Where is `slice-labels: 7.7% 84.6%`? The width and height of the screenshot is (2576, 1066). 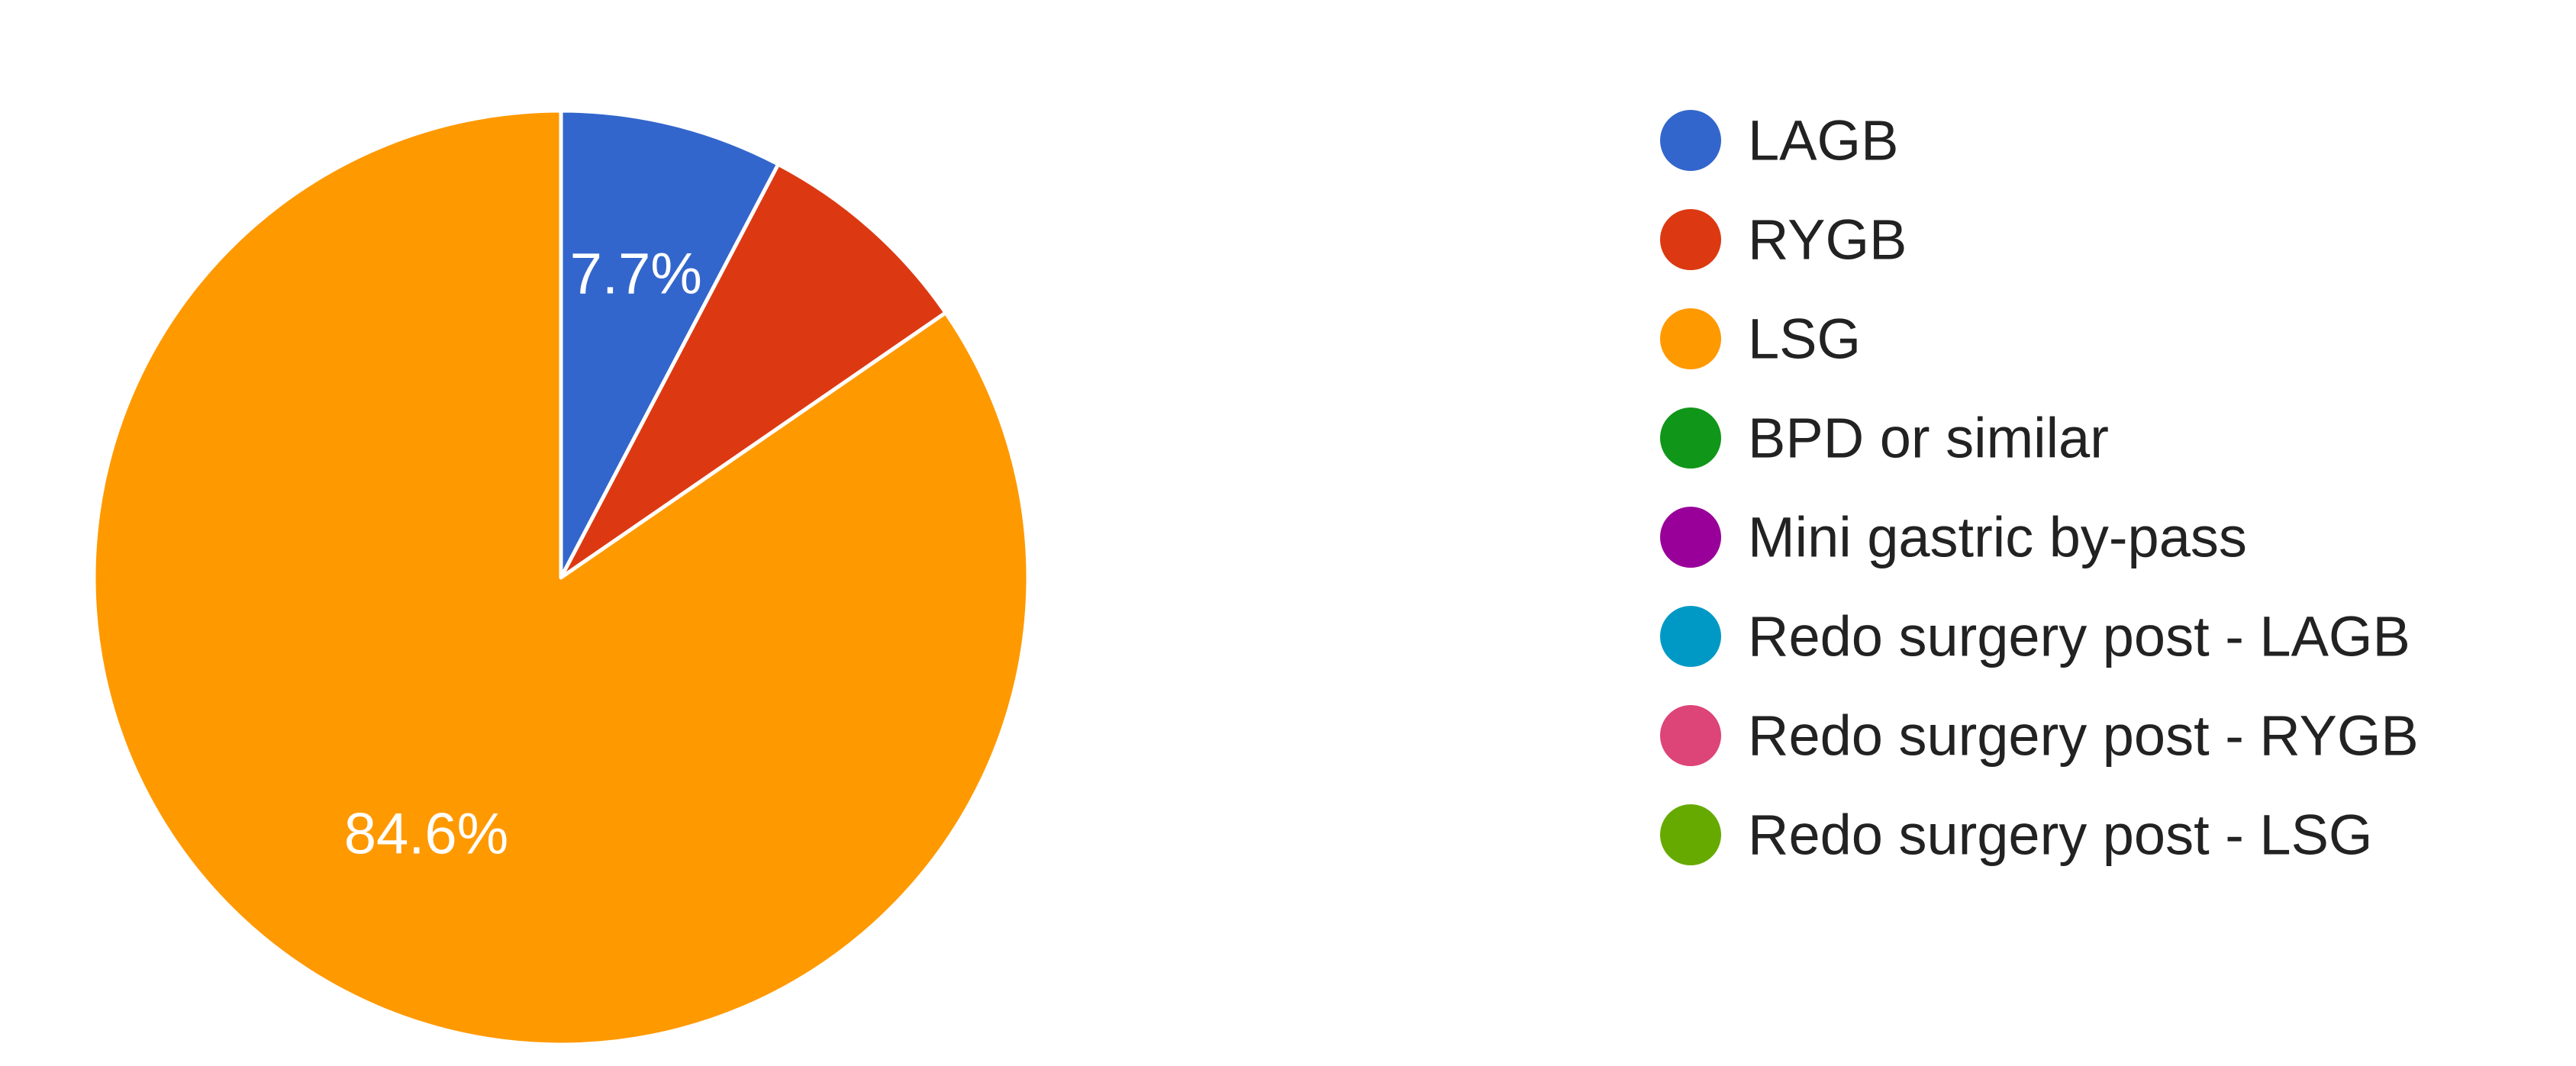
slice-labels: 7.7% 84.6% is located at coordinates (523, 553).